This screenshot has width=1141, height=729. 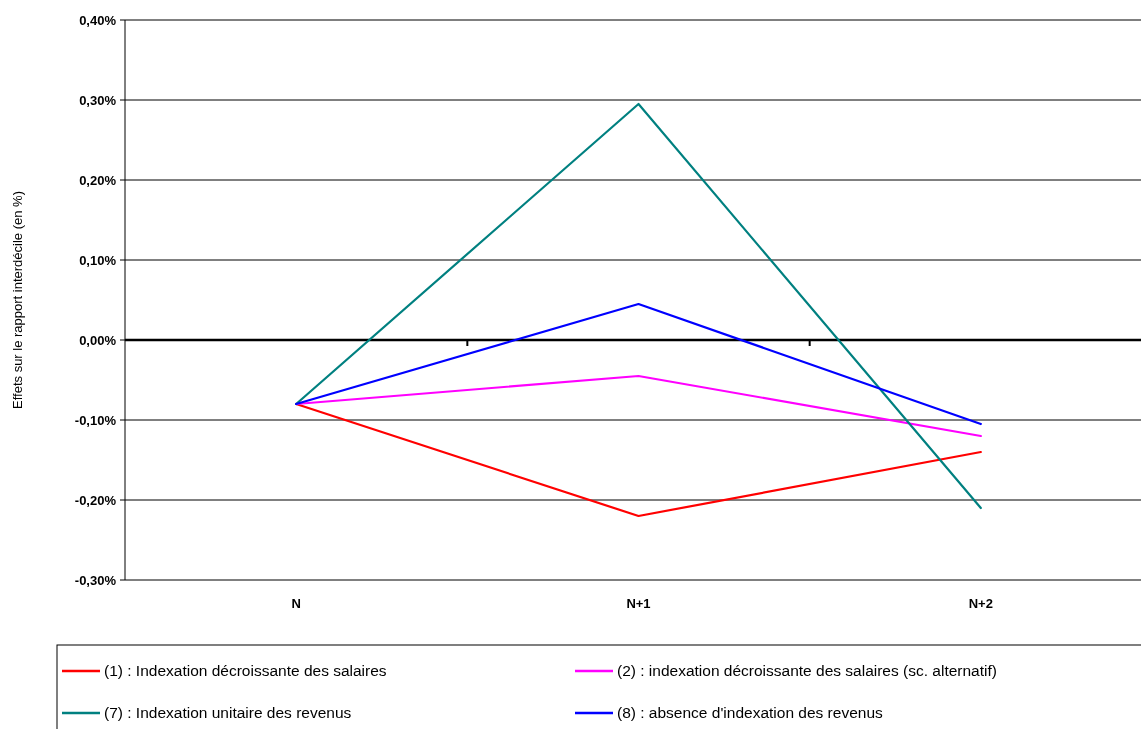 What do you see at coordinates (98, 100) in the screenshot?
I see `y-tick-label: 0,30%` at bounding box center [98, 100].